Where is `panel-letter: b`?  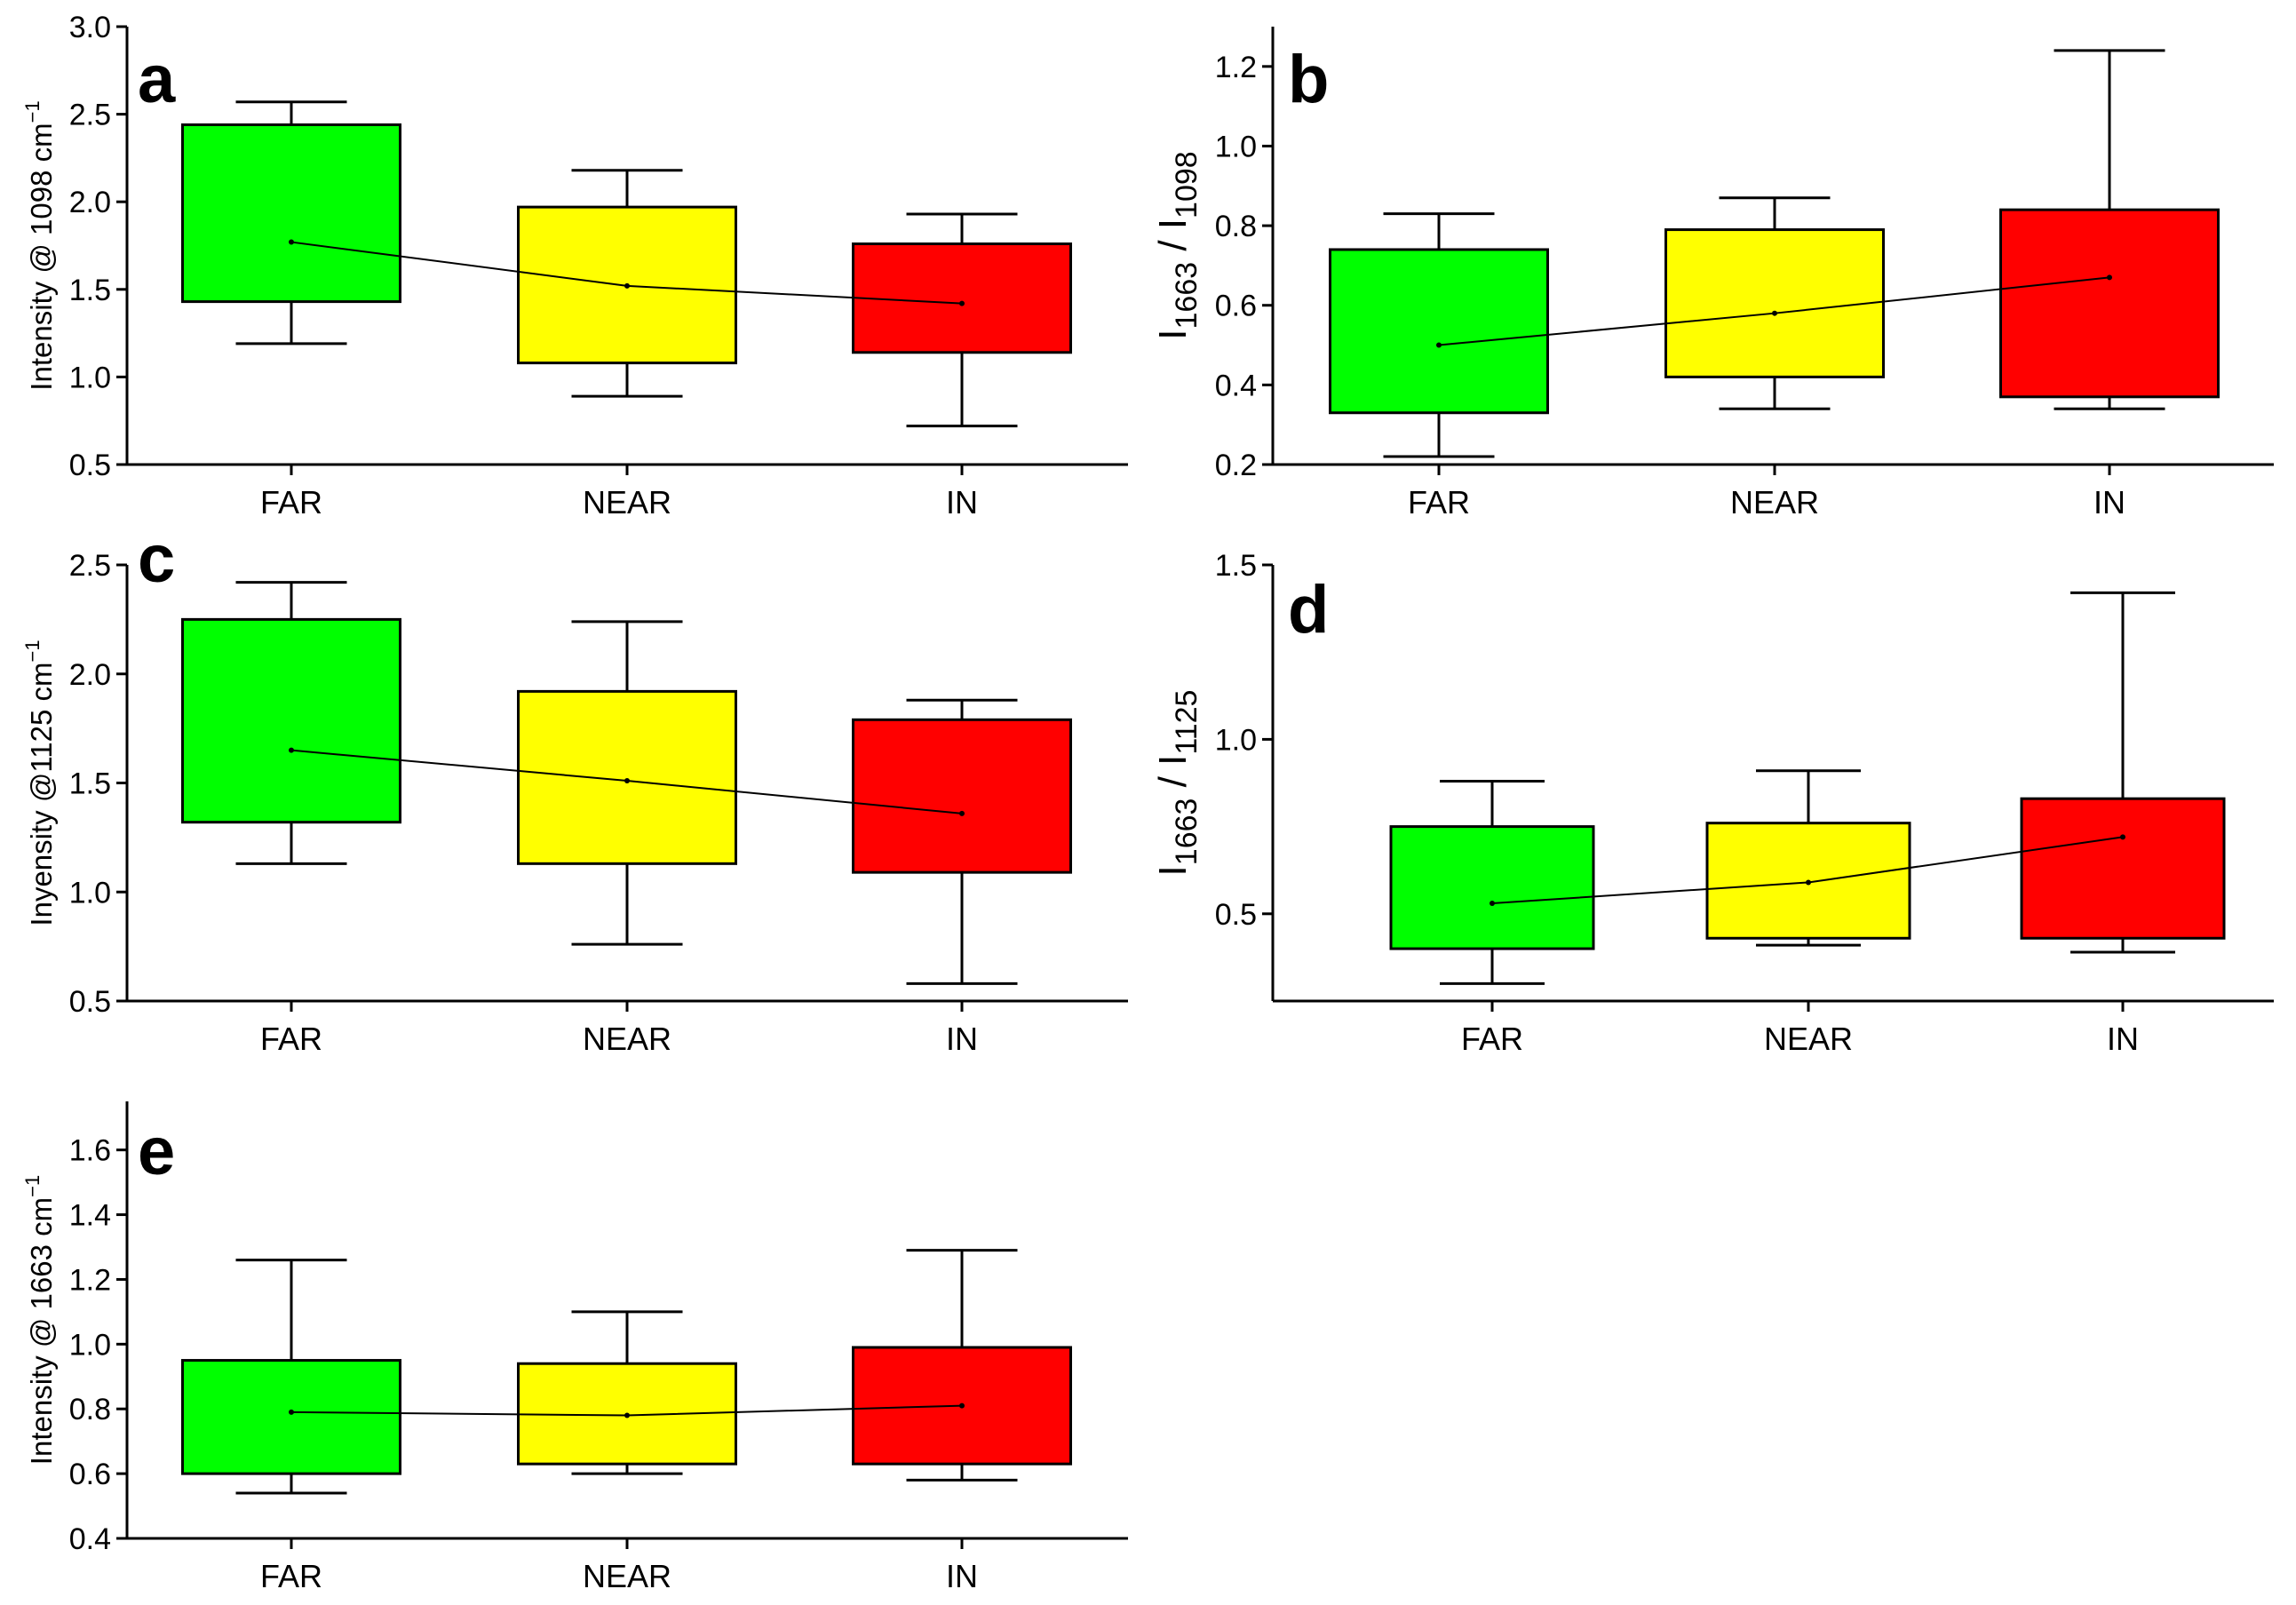
panel-letter: b is located at coordinates (1308, 80).